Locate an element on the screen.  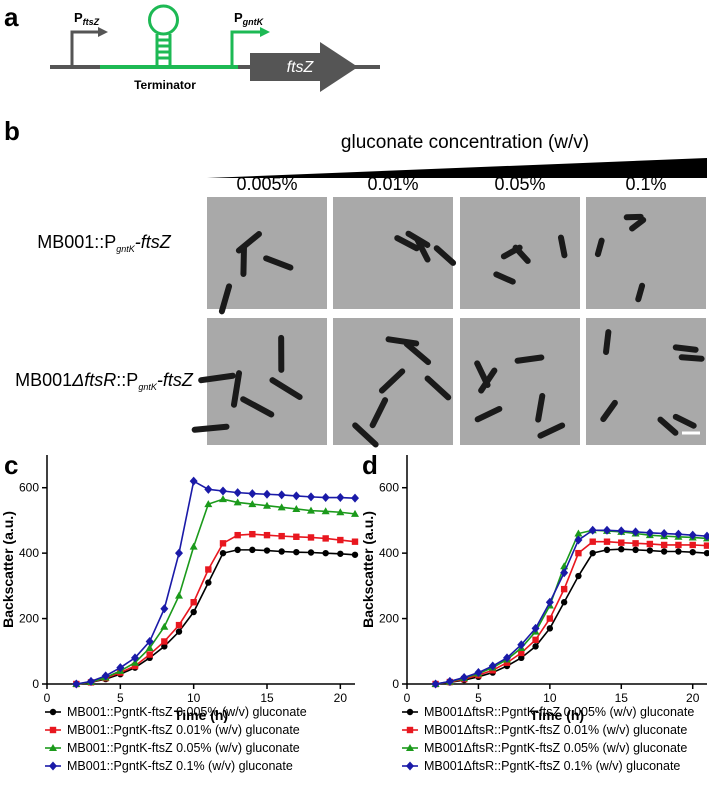
label-part: Δ is located at coordinates (77, 380).